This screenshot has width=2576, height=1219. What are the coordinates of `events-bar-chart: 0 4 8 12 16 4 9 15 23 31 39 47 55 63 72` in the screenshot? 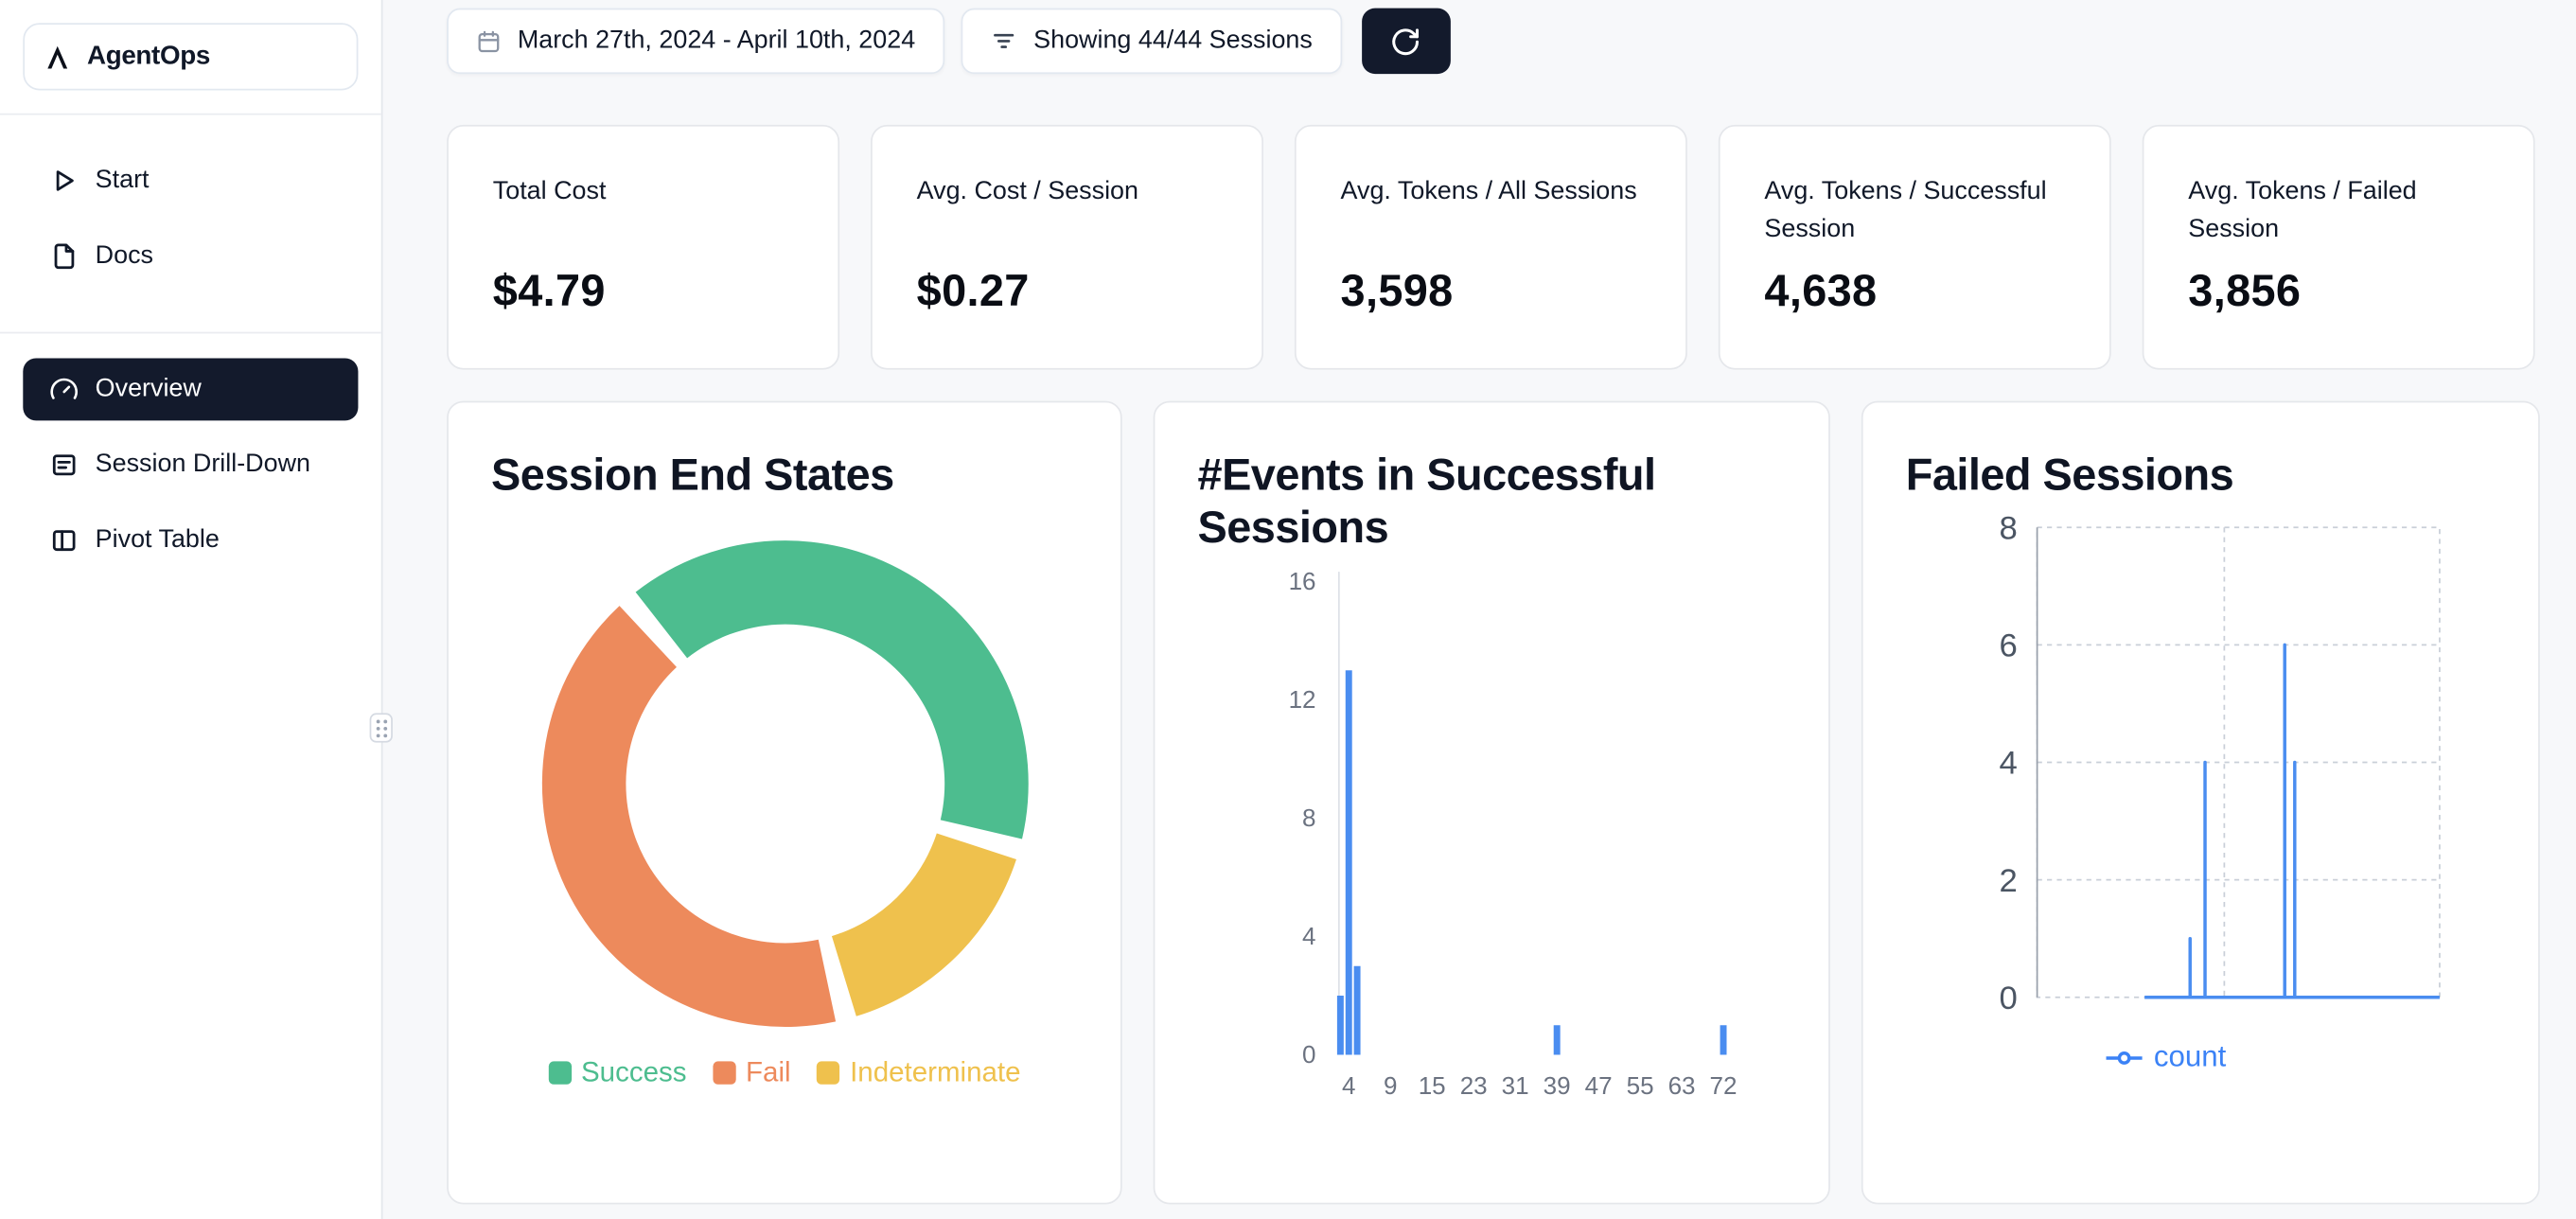 It's located at (1492, 836).